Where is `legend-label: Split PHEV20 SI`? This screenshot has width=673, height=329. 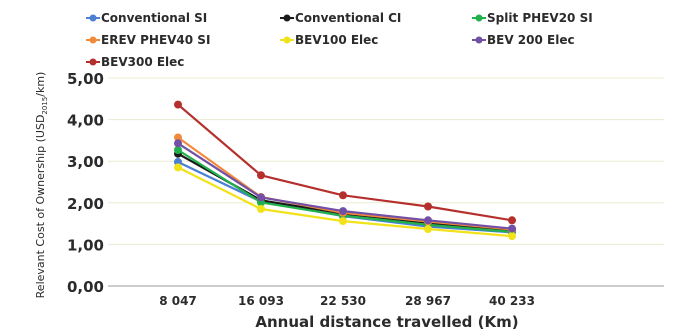 legend-label: Split PHEV20 SI is located at coordinates (540, 18).